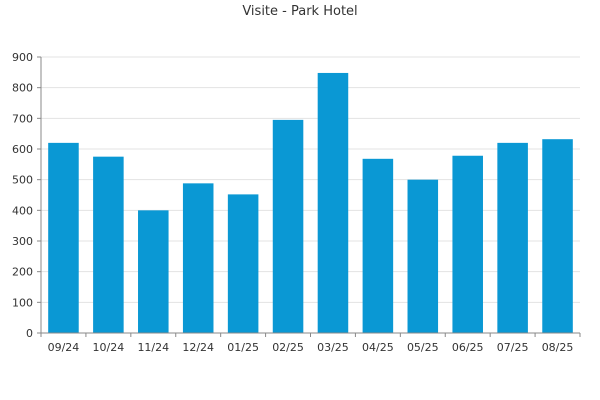 The width and height of the screenshot is (600, 400). I want to click on chart-title: Visite - Park Hotel, so click(300, 11).